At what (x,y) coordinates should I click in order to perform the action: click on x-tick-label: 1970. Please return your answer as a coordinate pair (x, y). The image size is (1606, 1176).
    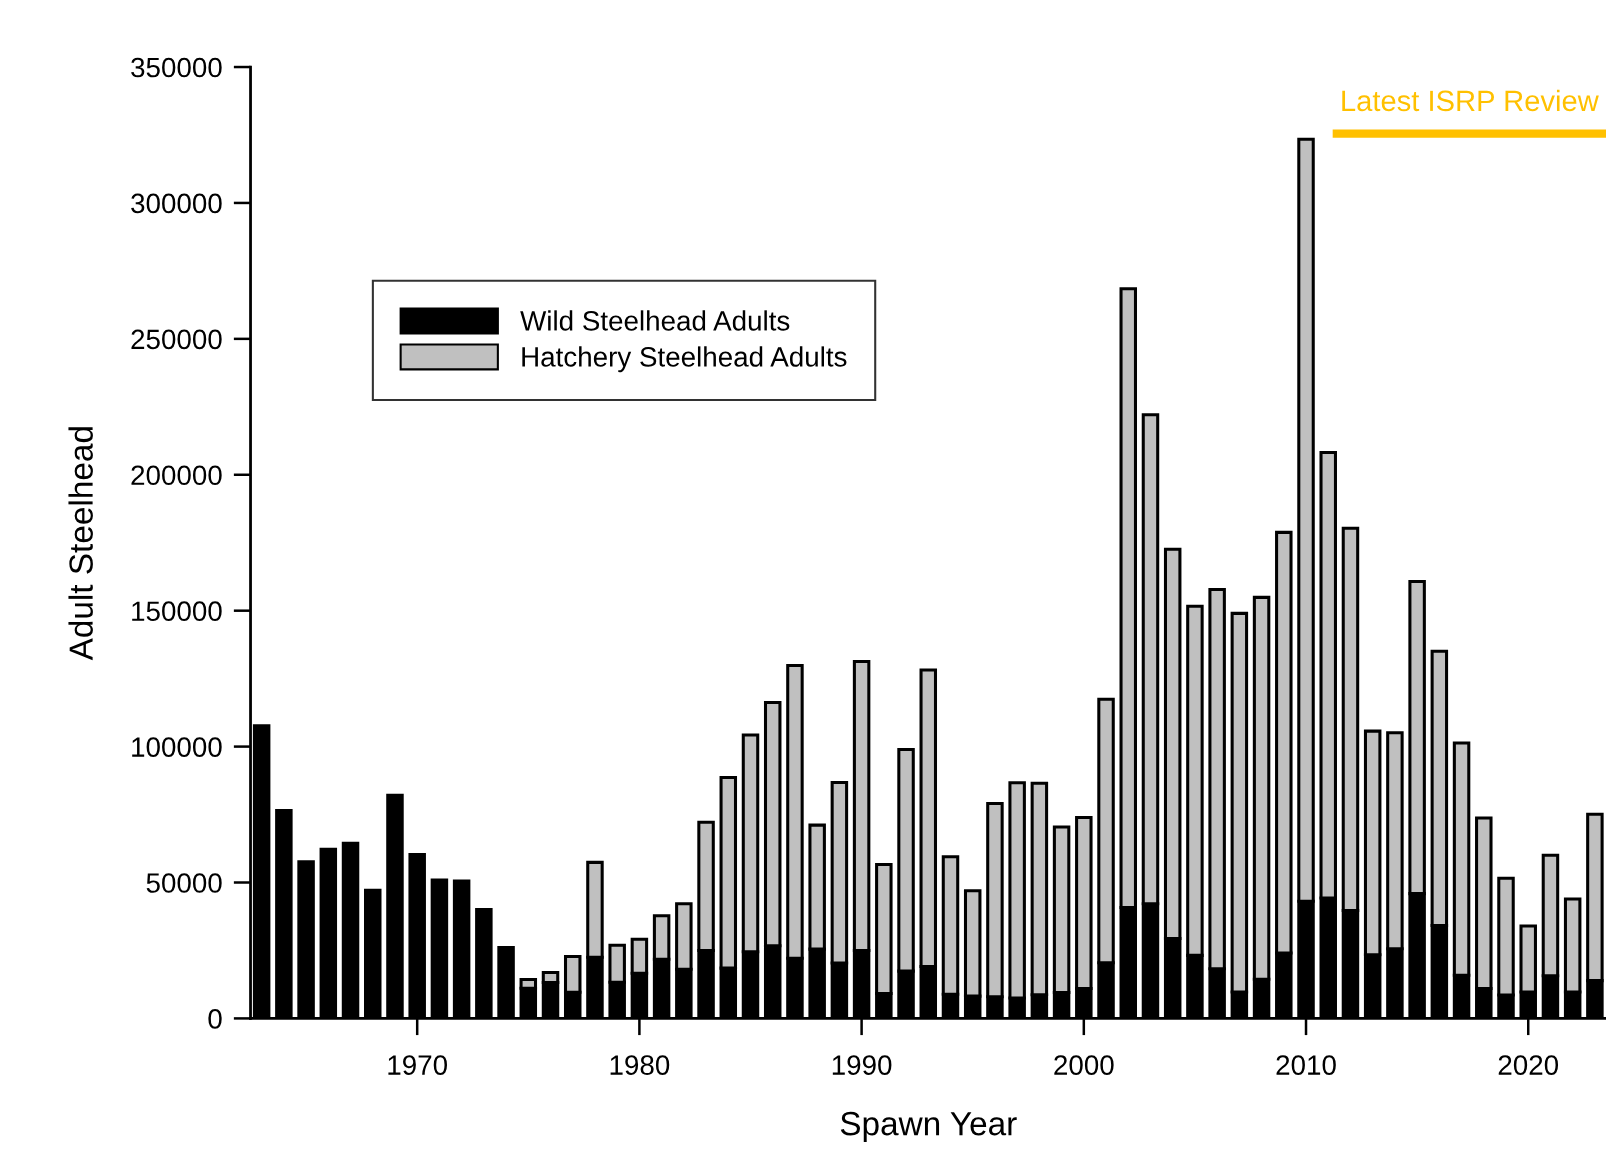
    Looking at the image, I should click on (418, 1065).